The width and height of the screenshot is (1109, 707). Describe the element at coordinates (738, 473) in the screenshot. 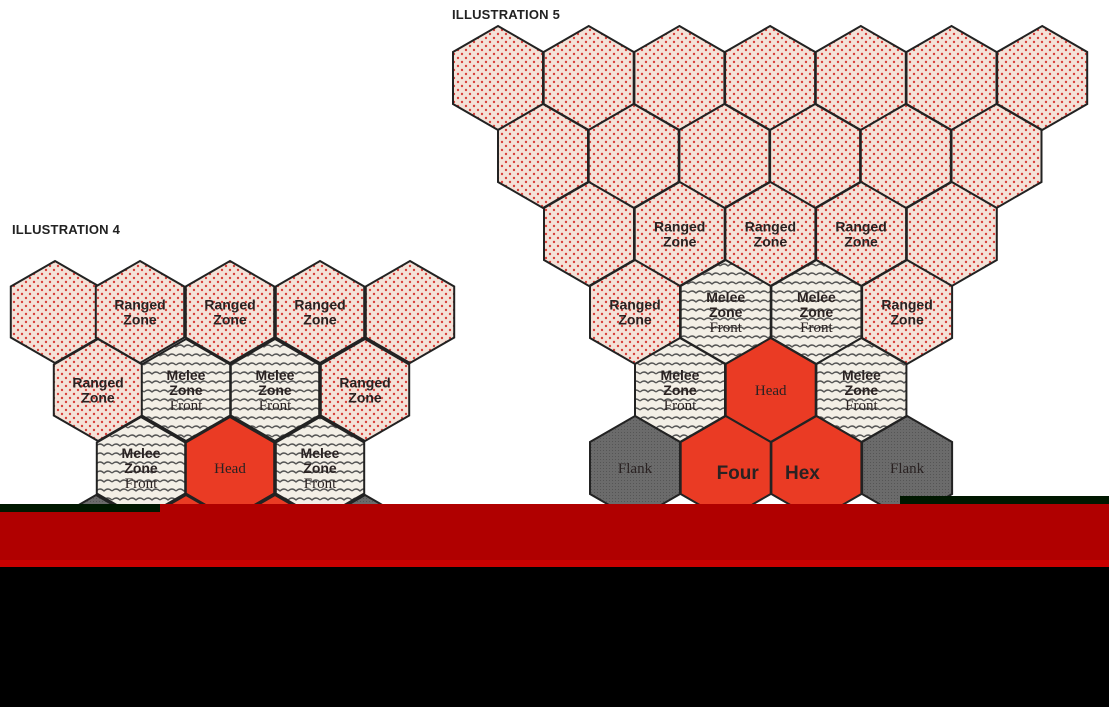

I see `hex-label: Four` at that location.